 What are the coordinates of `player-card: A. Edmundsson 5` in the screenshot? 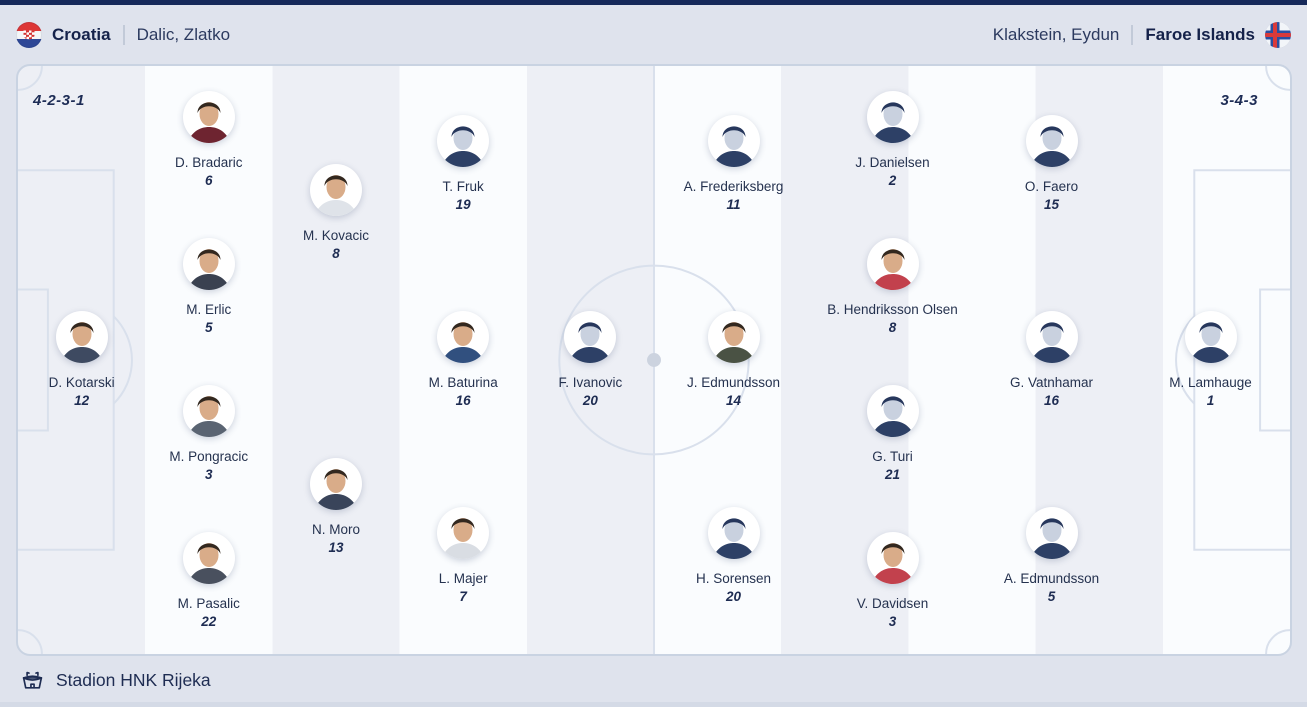 It's located at (1052, 555).